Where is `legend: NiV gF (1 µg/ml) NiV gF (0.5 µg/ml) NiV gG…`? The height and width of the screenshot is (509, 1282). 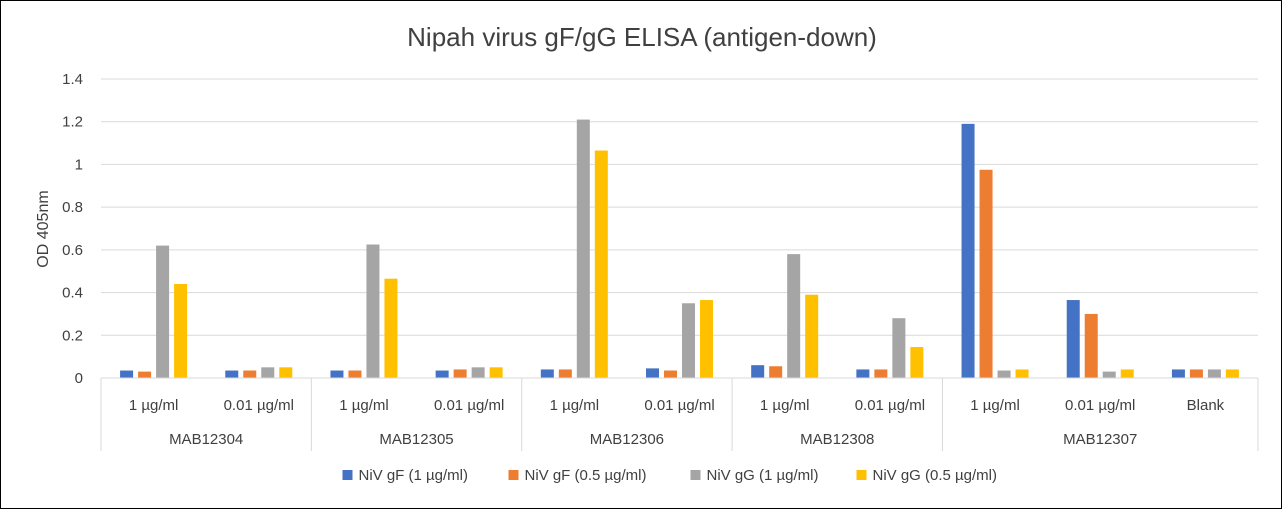 legend: NiV gF (1 µg/ml) NiV gF (0.5 µg/ml) NiV gG… is located at coordinates (670, 475).